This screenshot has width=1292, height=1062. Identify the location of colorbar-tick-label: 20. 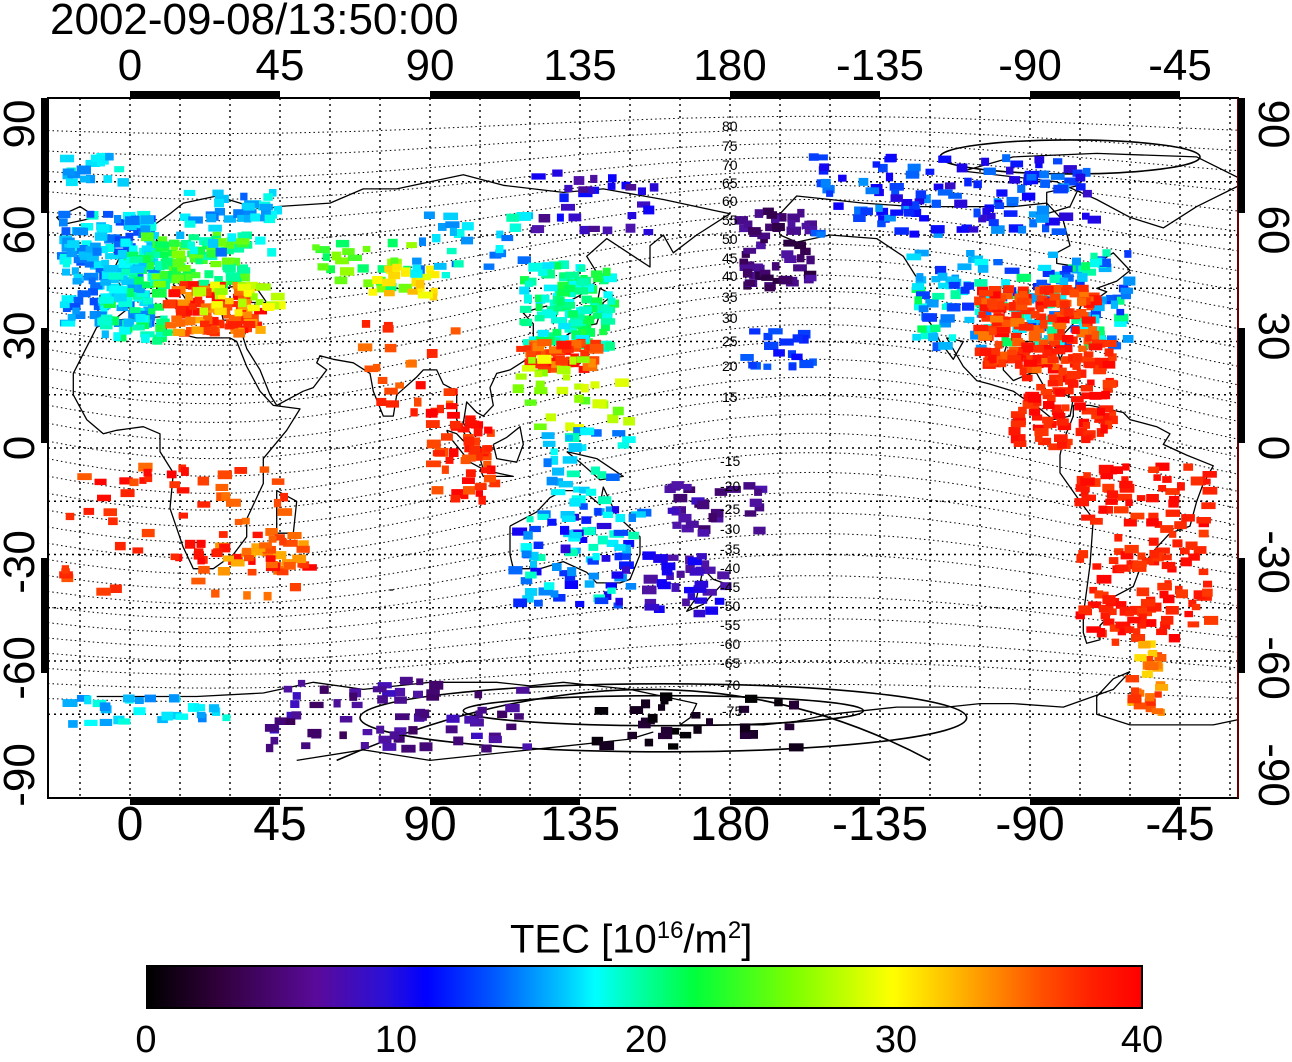
(646, 1040).